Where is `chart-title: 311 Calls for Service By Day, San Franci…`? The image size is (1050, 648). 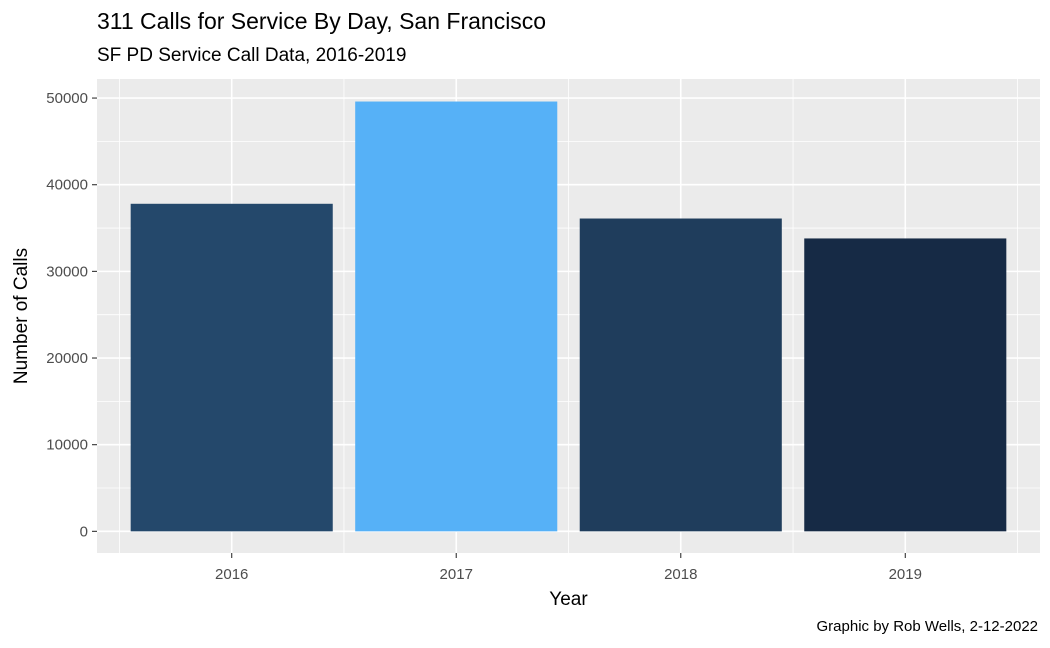 chart-title: 311 Calls for Service By Day, San Franci… is located at coordinates (322, 21).